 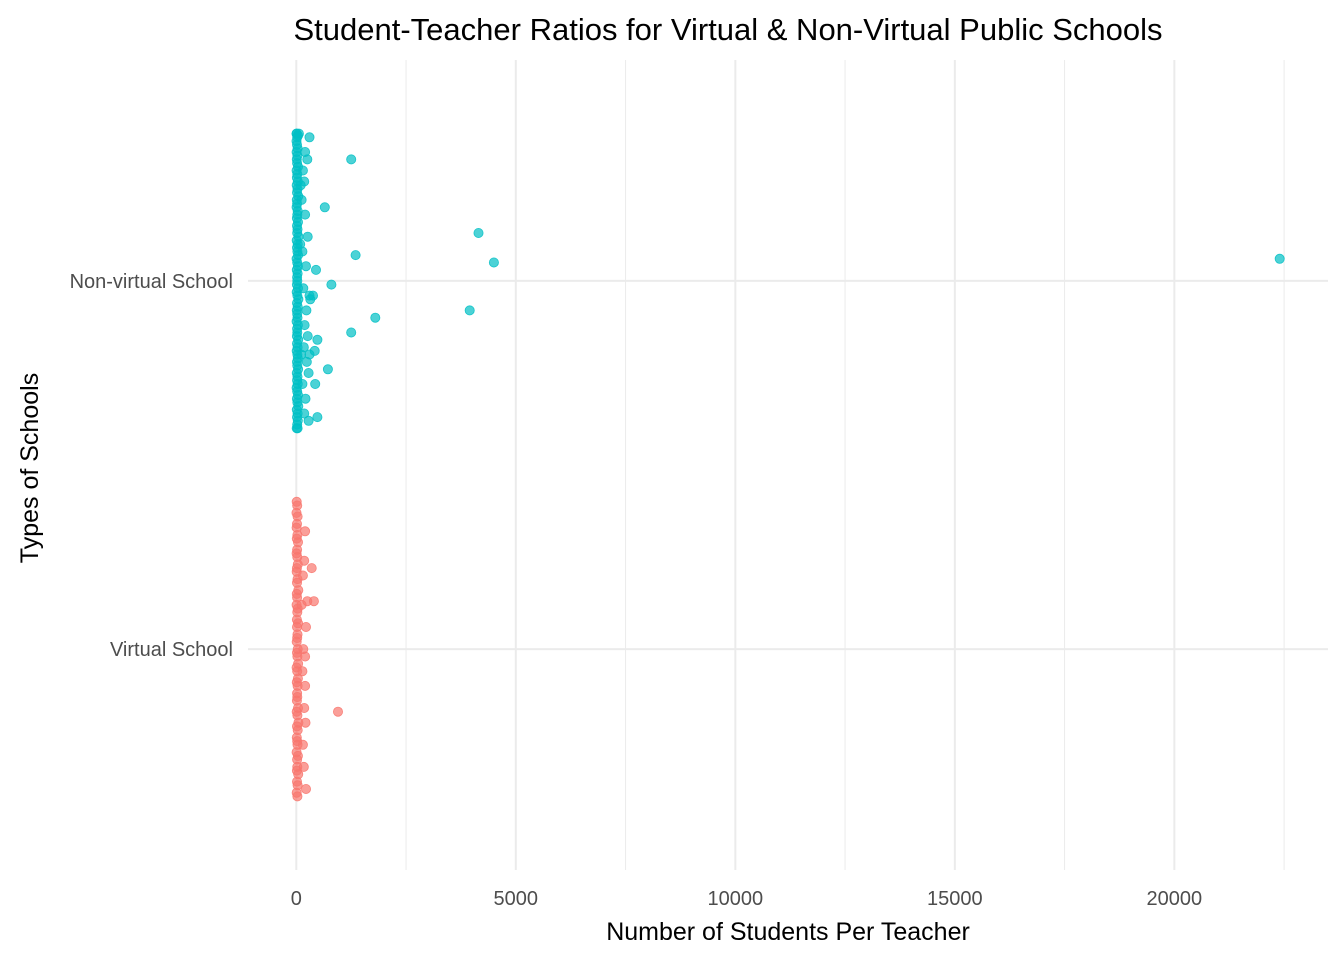 I want to click on y-tick-label: Virtual School, so click(x=171, y=650).